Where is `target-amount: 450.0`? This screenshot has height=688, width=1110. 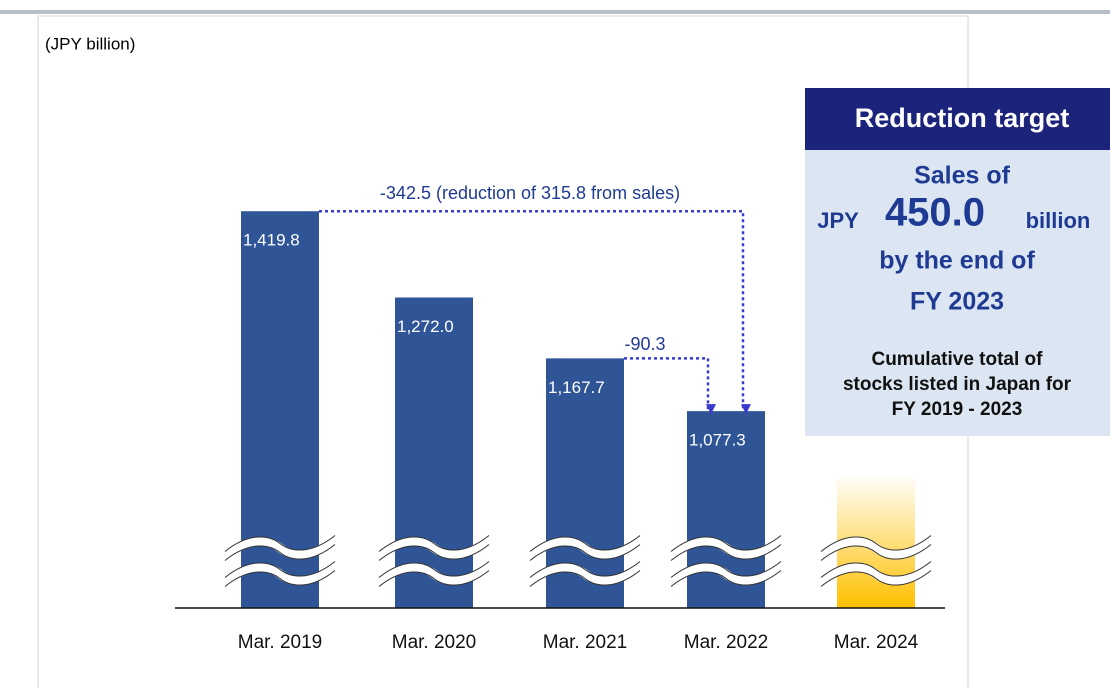 target-amount: 450.0 is located at coordinates (935, 213).